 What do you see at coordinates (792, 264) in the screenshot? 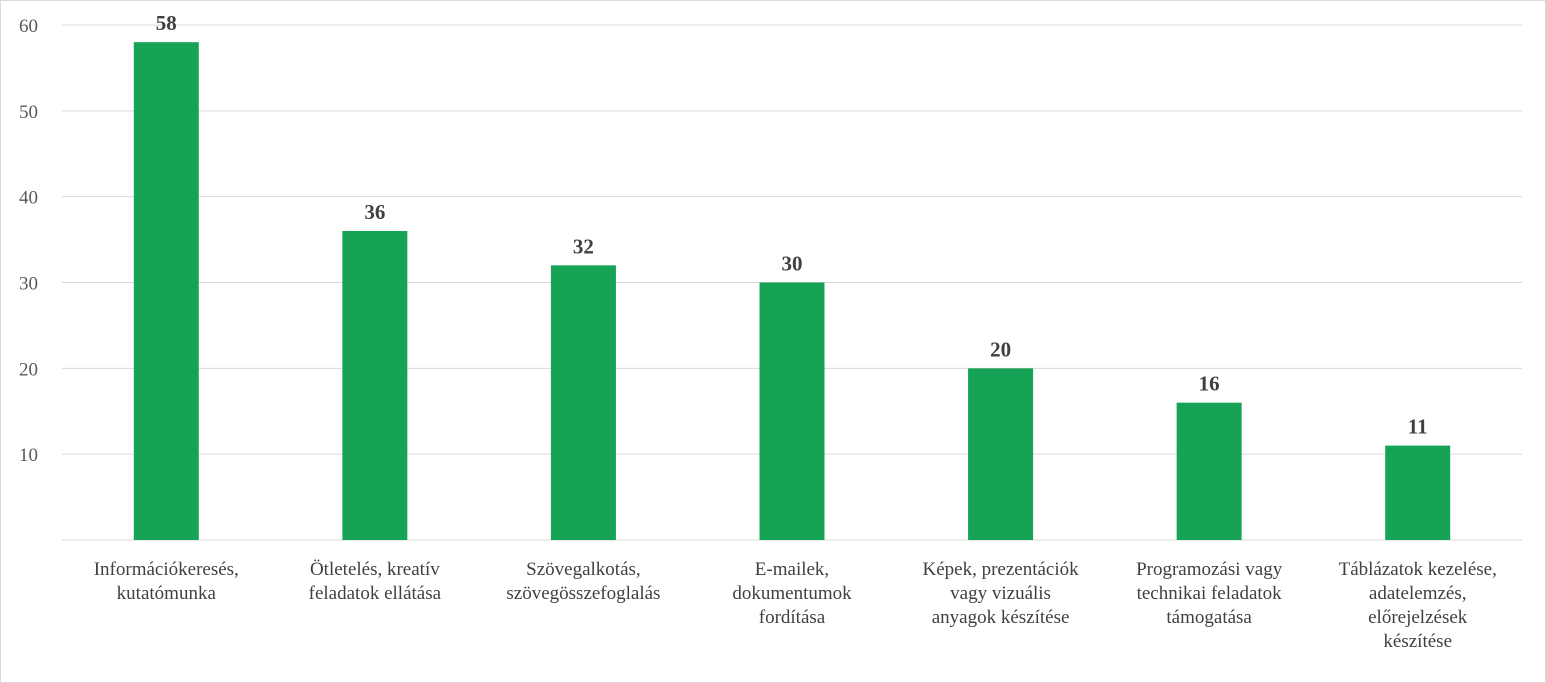
I see `data-label: 30` at bounding box center [792, 264].